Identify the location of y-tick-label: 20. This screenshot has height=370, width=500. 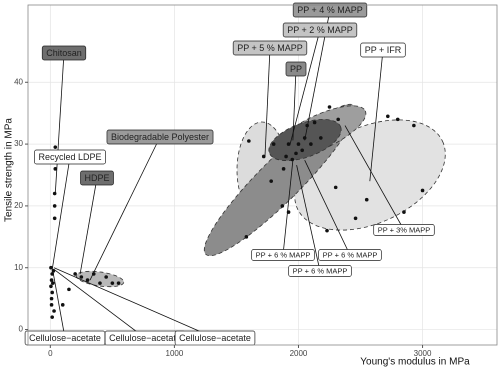
(18, 205).